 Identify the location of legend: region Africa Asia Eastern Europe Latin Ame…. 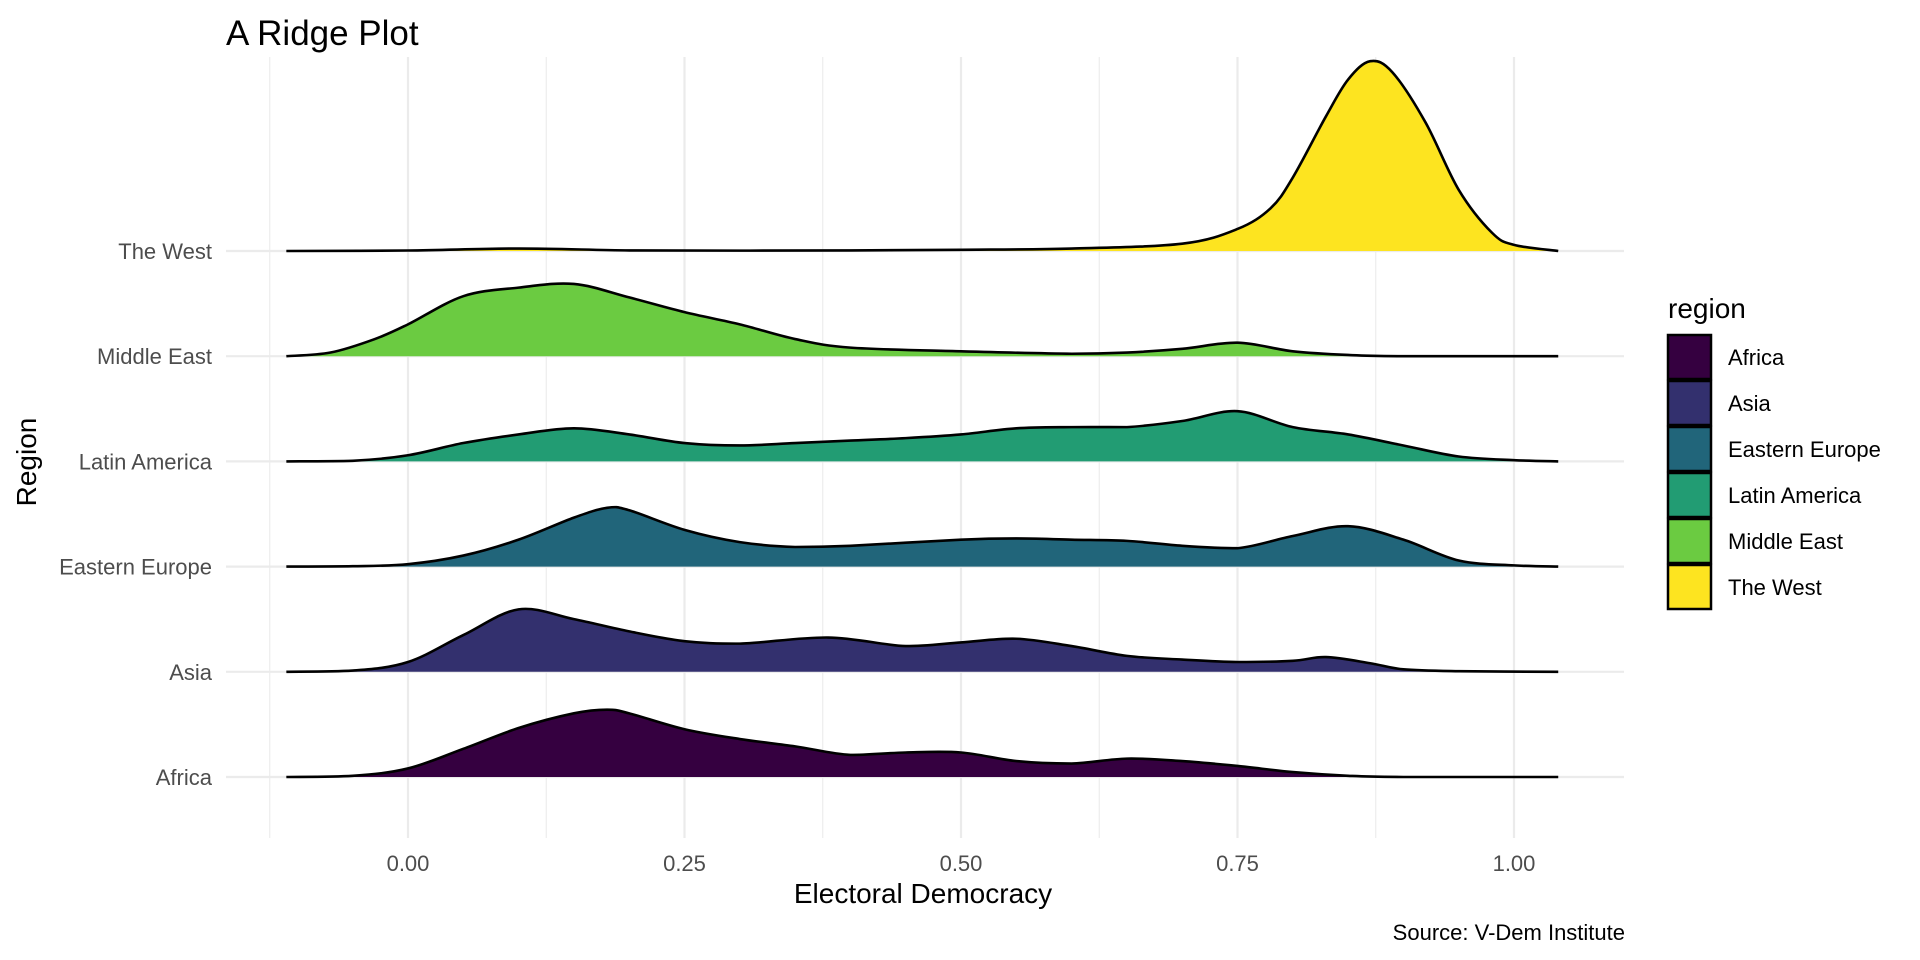
(1773, 452).